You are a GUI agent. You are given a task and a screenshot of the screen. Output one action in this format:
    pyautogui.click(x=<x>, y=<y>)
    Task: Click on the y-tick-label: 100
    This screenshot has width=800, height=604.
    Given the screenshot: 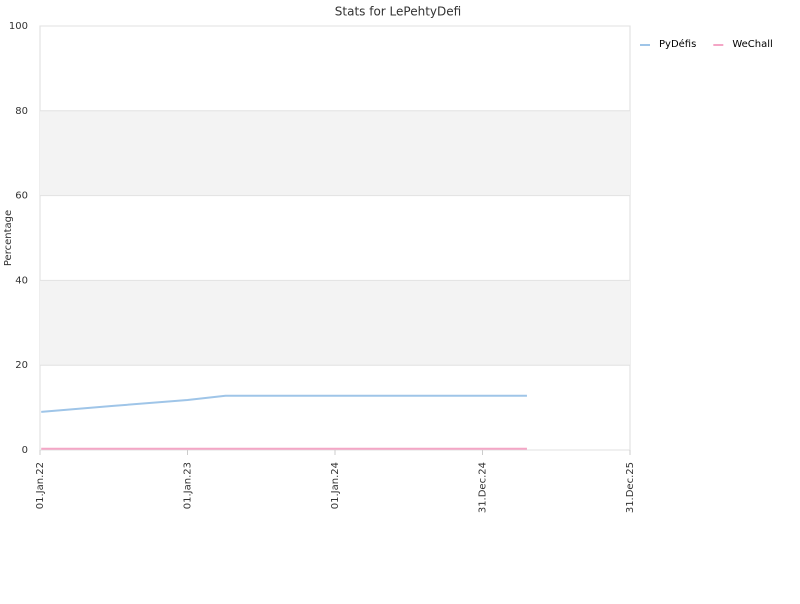 What is the action you would take?
    pyautogui.click(x=18, y=26)
    